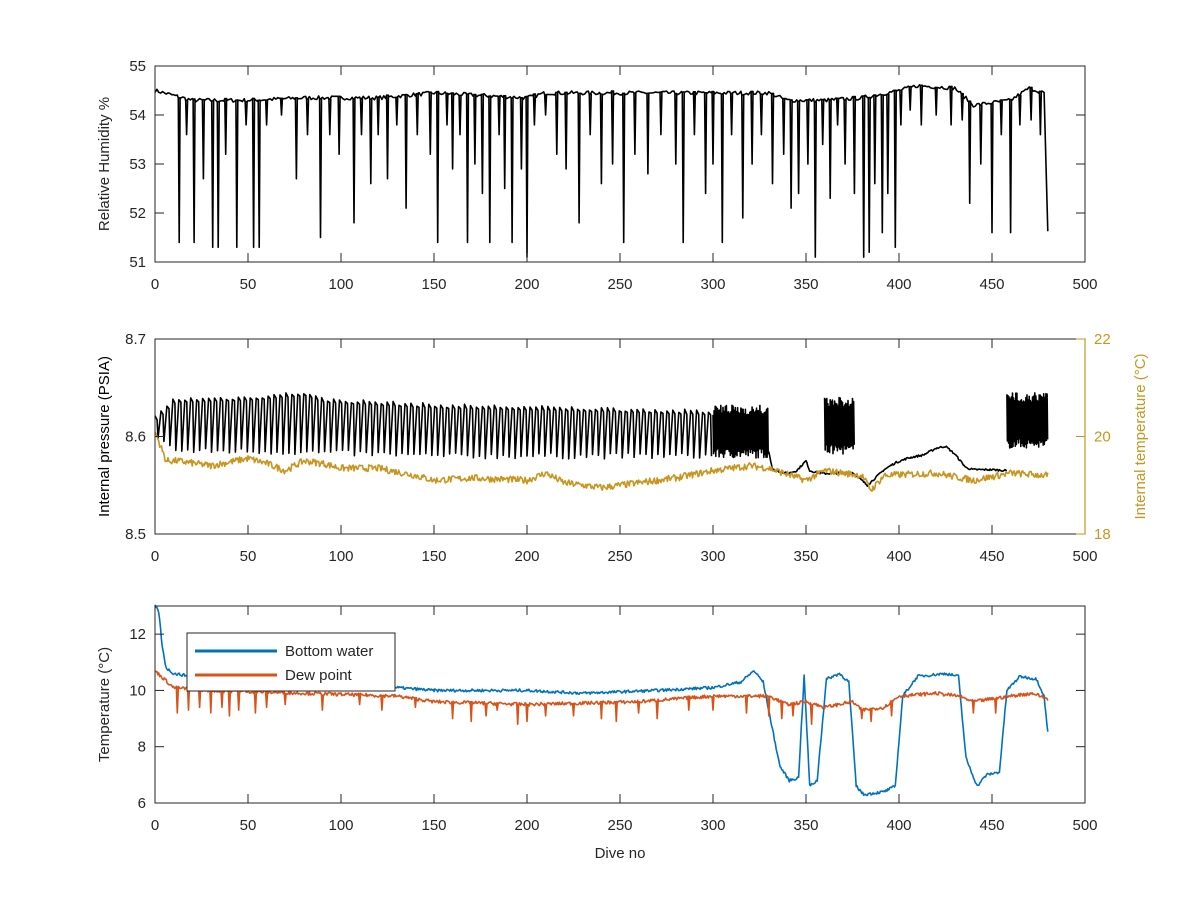 This screenshot has width=1200, height=900. Describe the element at coordinates (142, 803) in the screenshot. I see `y-tick-label: 6` at that location.